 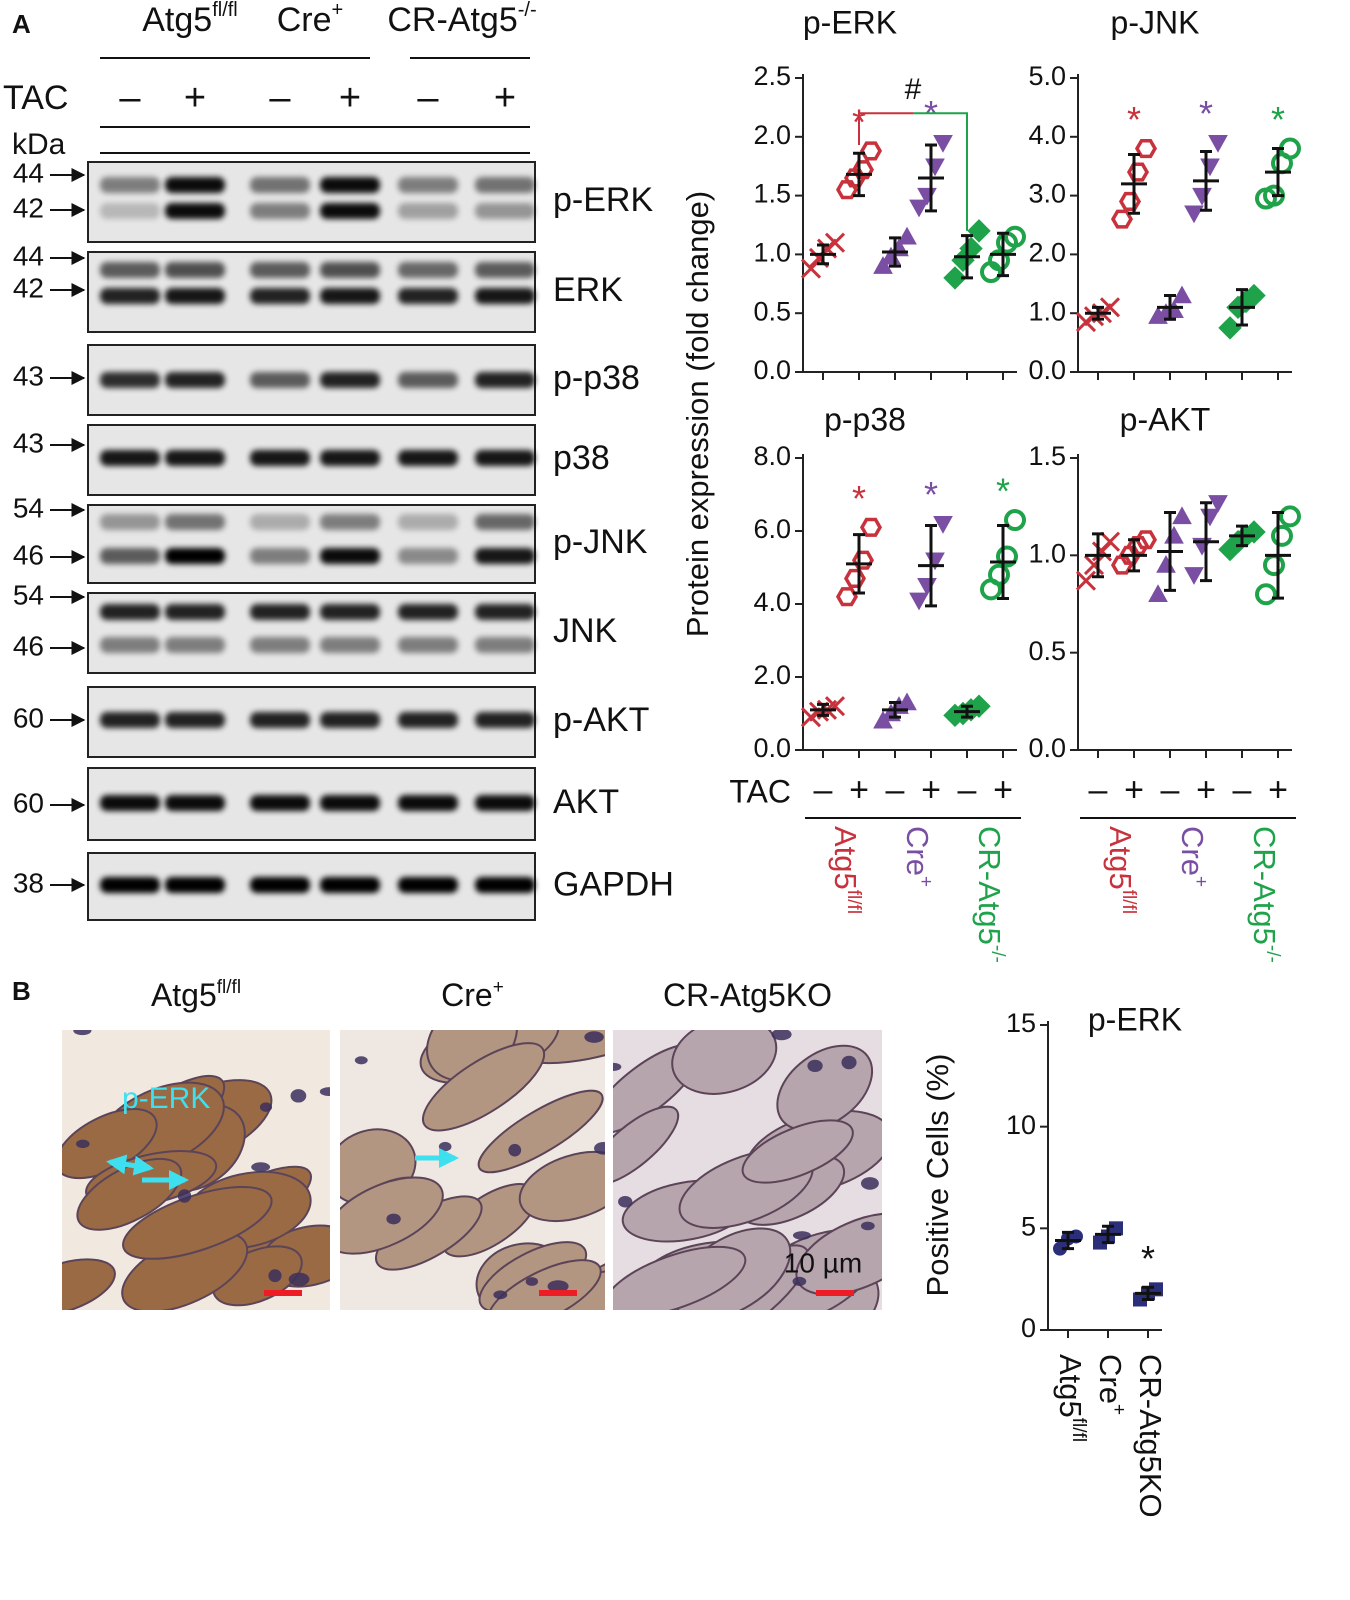 What do you see at coordinates (1047, 135) in the screenshot?
I see `y-tick-label: 4.0` at bounding box center [1047, 135].